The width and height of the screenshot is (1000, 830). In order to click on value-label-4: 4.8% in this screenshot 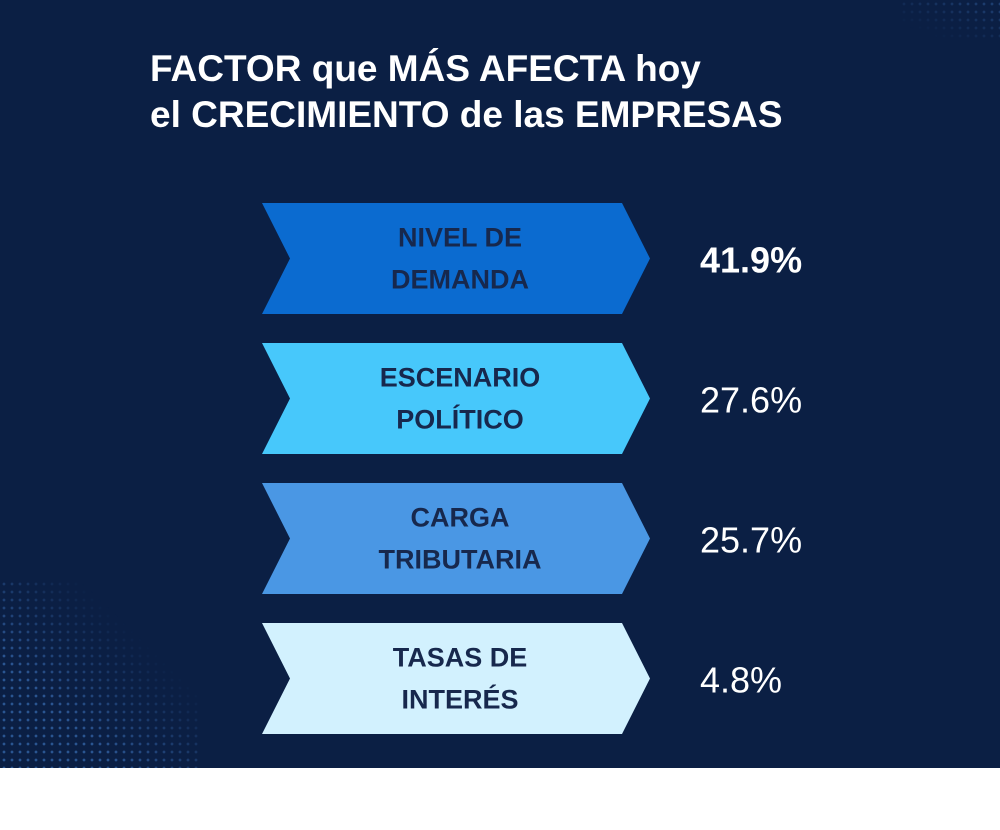, I will do `click(741, 680)`.